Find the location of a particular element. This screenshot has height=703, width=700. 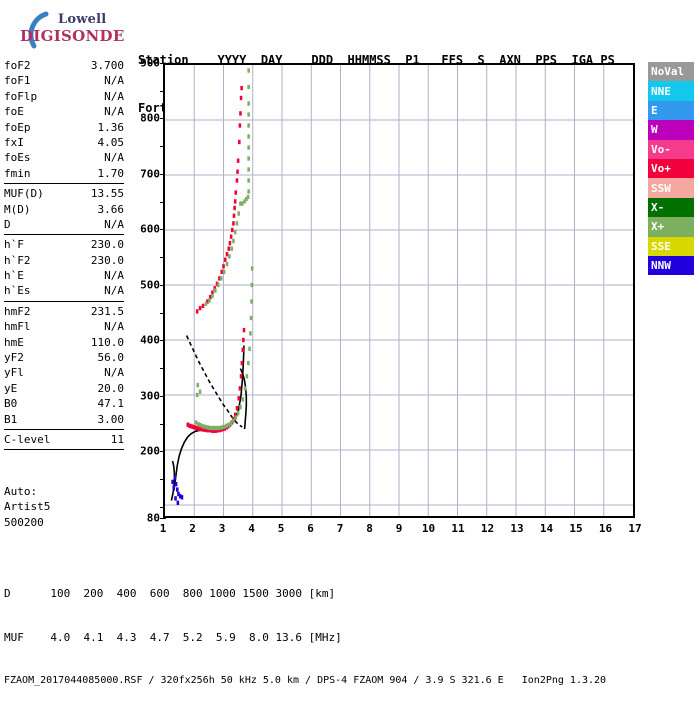

param-name: foEs is located at coordinates (17, 158).